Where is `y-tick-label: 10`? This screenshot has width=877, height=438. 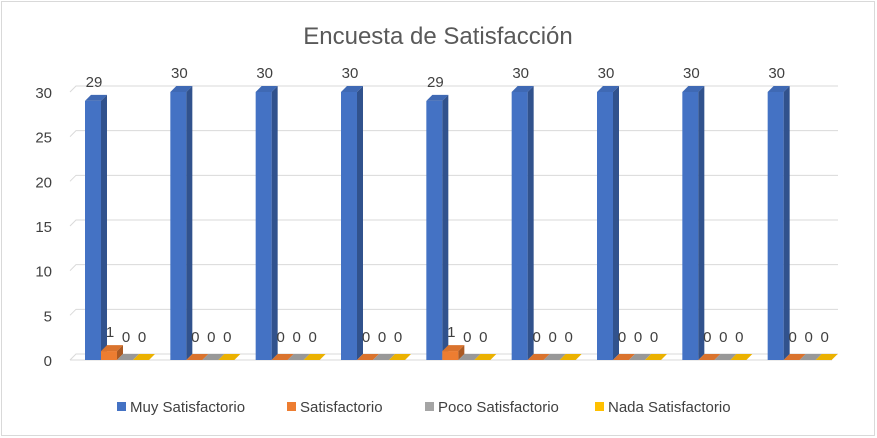 y-tick-label: 10 is located at coordinates (43, 272).